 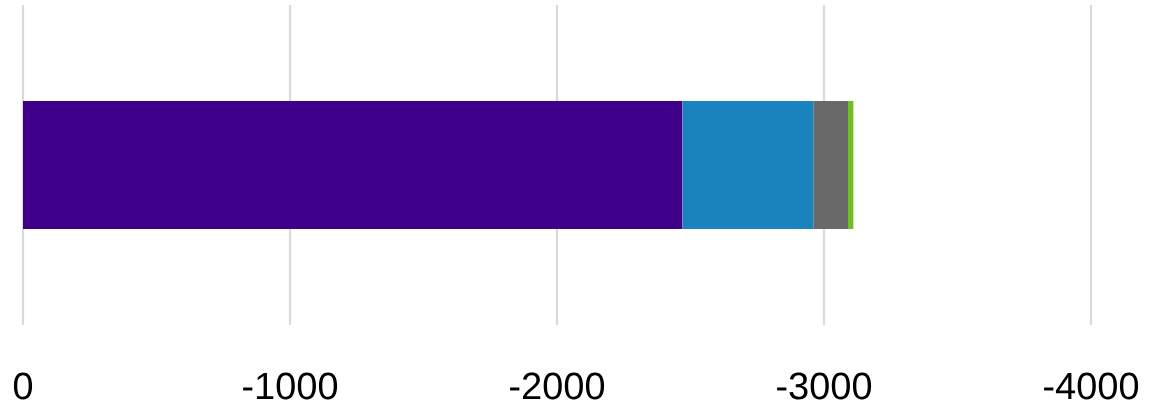 What do you see at coordinates (290, 386) in the screenshot?
I see `x-tick-label: -1000` at bounding box center [290, 386].